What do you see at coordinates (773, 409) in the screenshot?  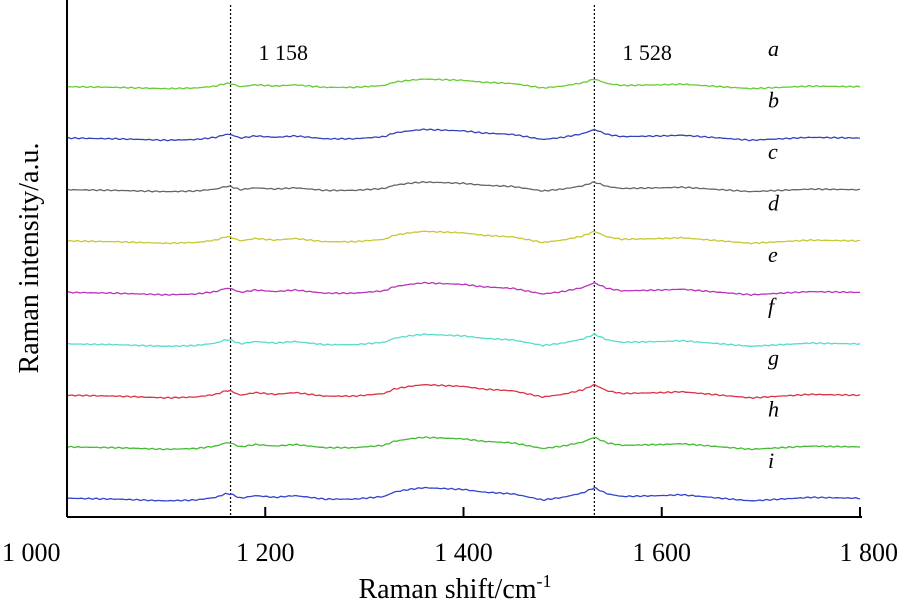 I see `series-label-h: h` at bounding box center [773, 409].